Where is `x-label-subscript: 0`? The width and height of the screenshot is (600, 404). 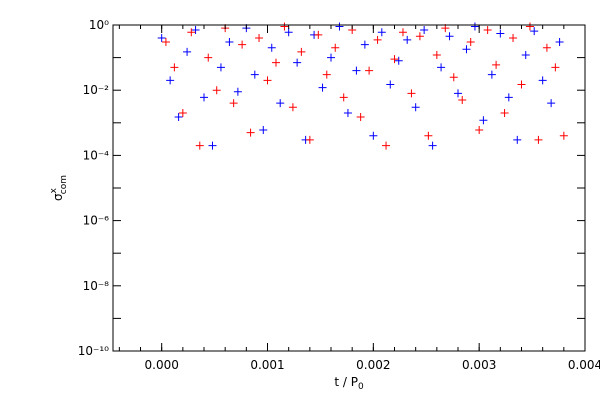 x-label-subscript: 0 is located at coordinates (361, 387).